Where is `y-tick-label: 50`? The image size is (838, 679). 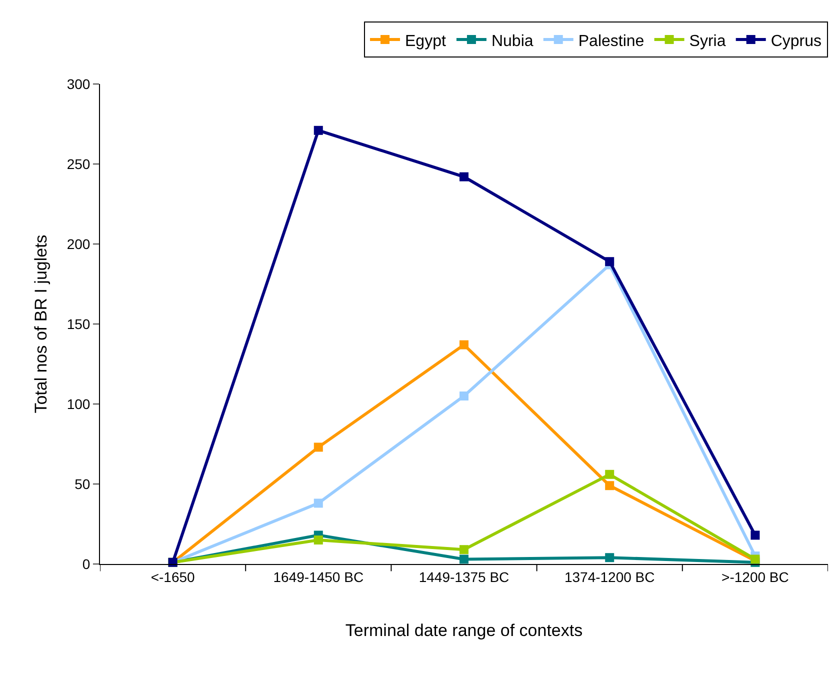
y-tick-label: 50 is located at coordinates (82, 484).